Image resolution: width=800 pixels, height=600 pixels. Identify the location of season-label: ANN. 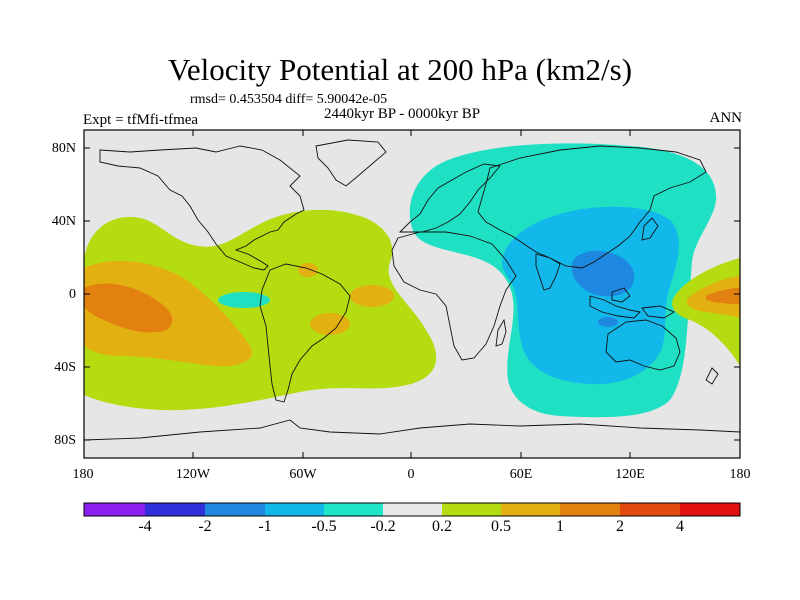
(726, 118).